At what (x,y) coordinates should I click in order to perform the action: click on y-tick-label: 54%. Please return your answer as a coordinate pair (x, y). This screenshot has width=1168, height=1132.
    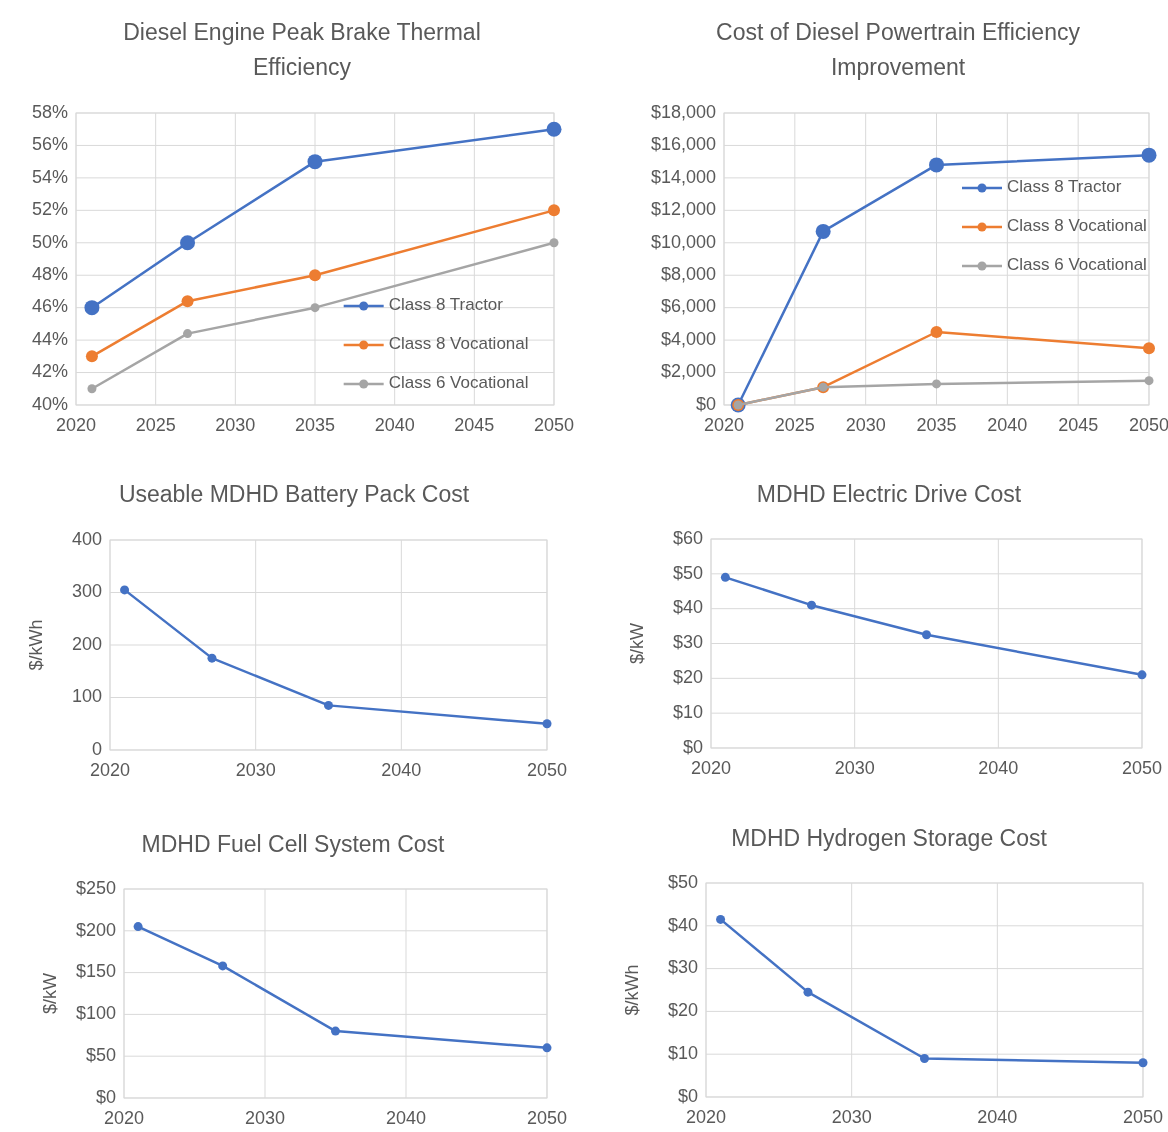
    Looking at the image, I should click on (49, 176).